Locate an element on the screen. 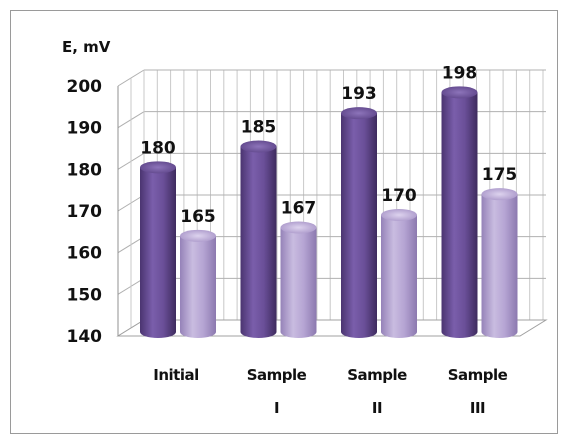  data-label: 198 is located at coordinates (460, 73).